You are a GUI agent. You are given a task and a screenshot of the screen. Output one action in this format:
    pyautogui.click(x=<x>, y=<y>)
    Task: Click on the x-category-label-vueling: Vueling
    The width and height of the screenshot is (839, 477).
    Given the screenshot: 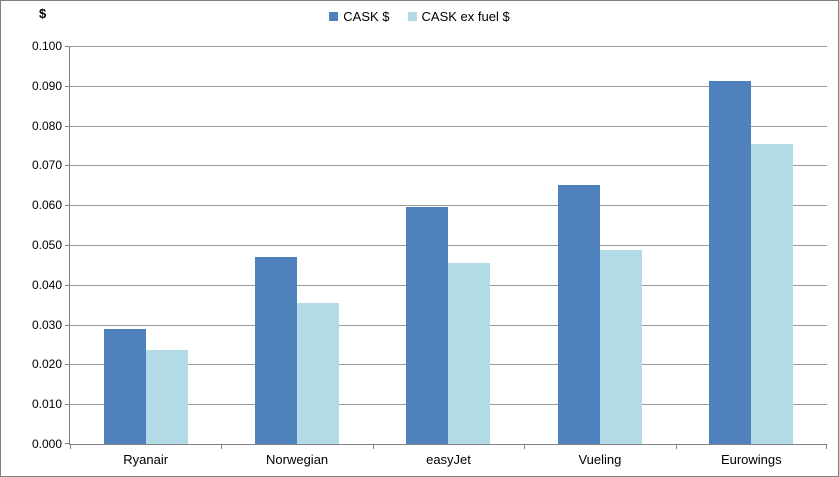 What is the action you would take?
    pyautogui.click(x=600, y=459)
    